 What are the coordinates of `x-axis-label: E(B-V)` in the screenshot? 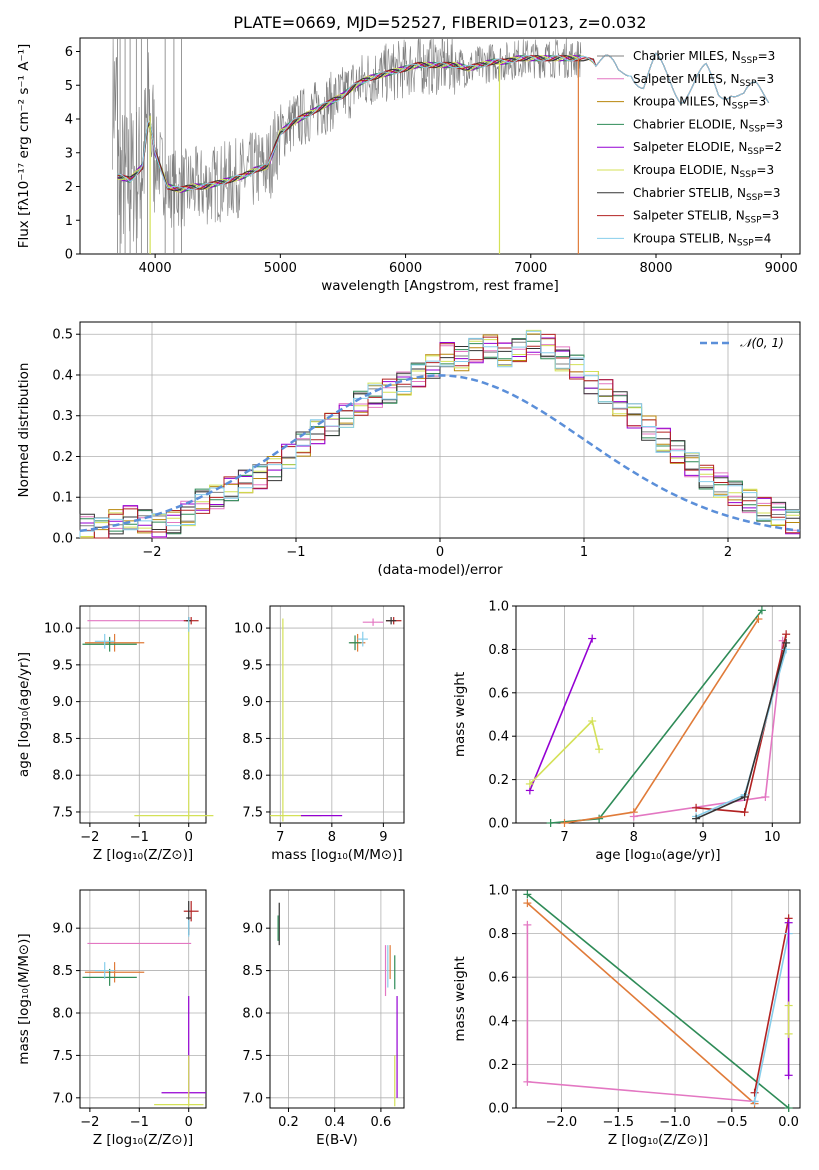 It's located at (337, 1140).